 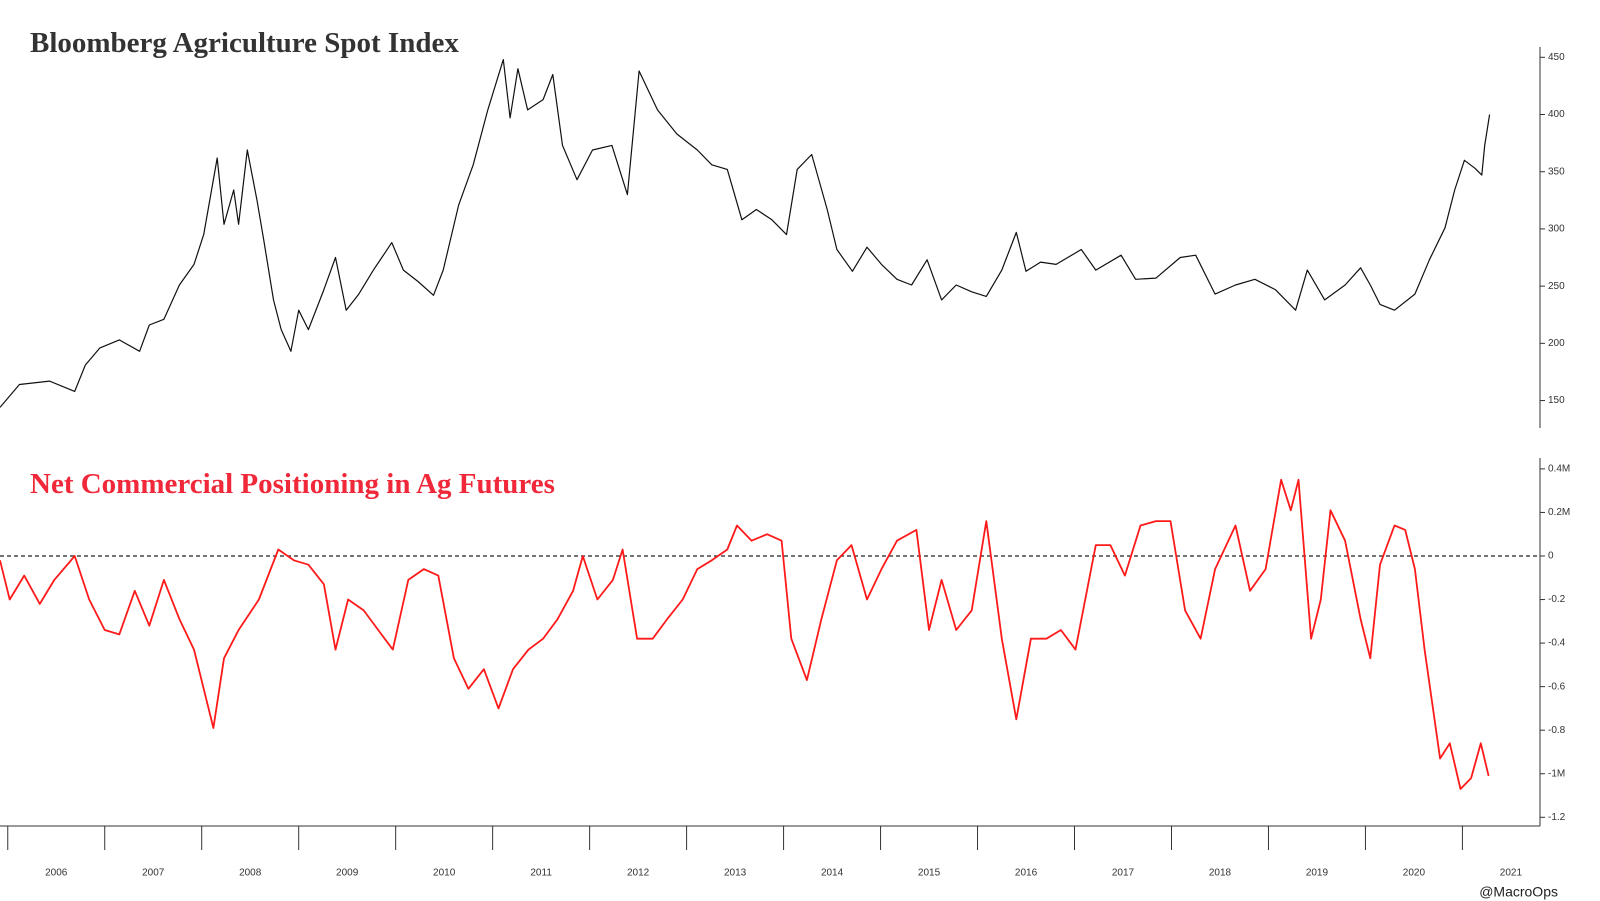 What do you see at coordinates (1556, 229) in the screenshot?
I see `y-tick-label: 300` at bounding box center [1556, 229].